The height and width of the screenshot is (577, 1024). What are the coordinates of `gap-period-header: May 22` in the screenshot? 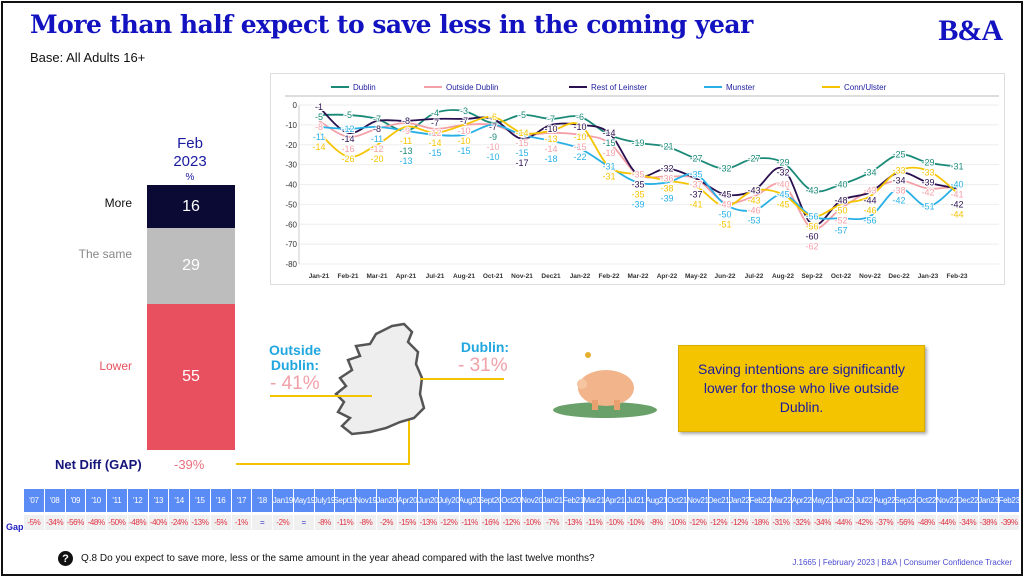 It's located at (822, 500).